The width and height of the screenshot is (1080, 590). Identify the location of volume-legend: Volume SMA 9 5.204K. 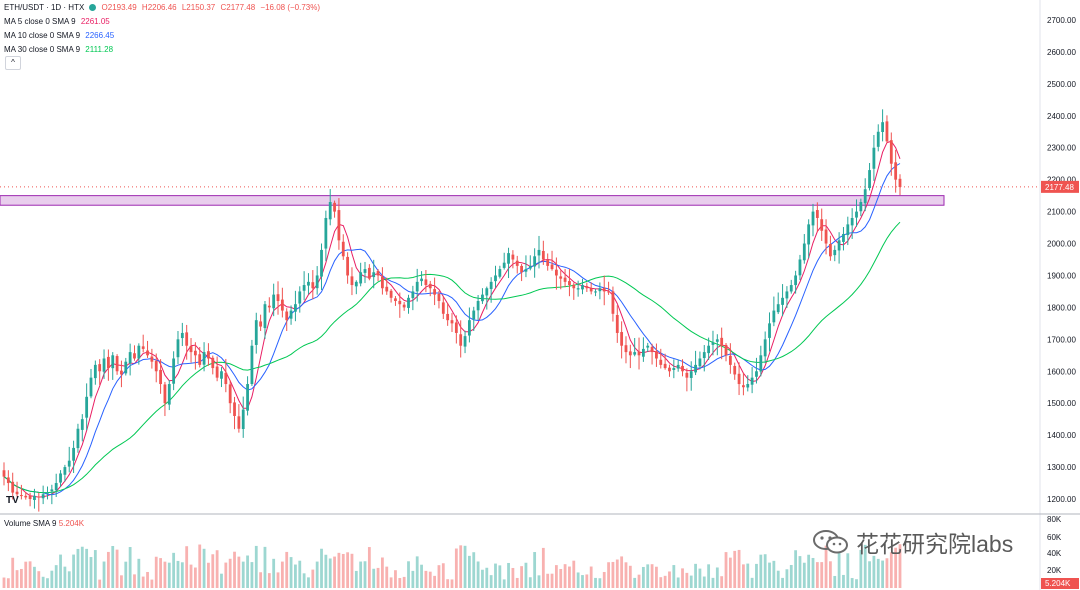
(44, 523).